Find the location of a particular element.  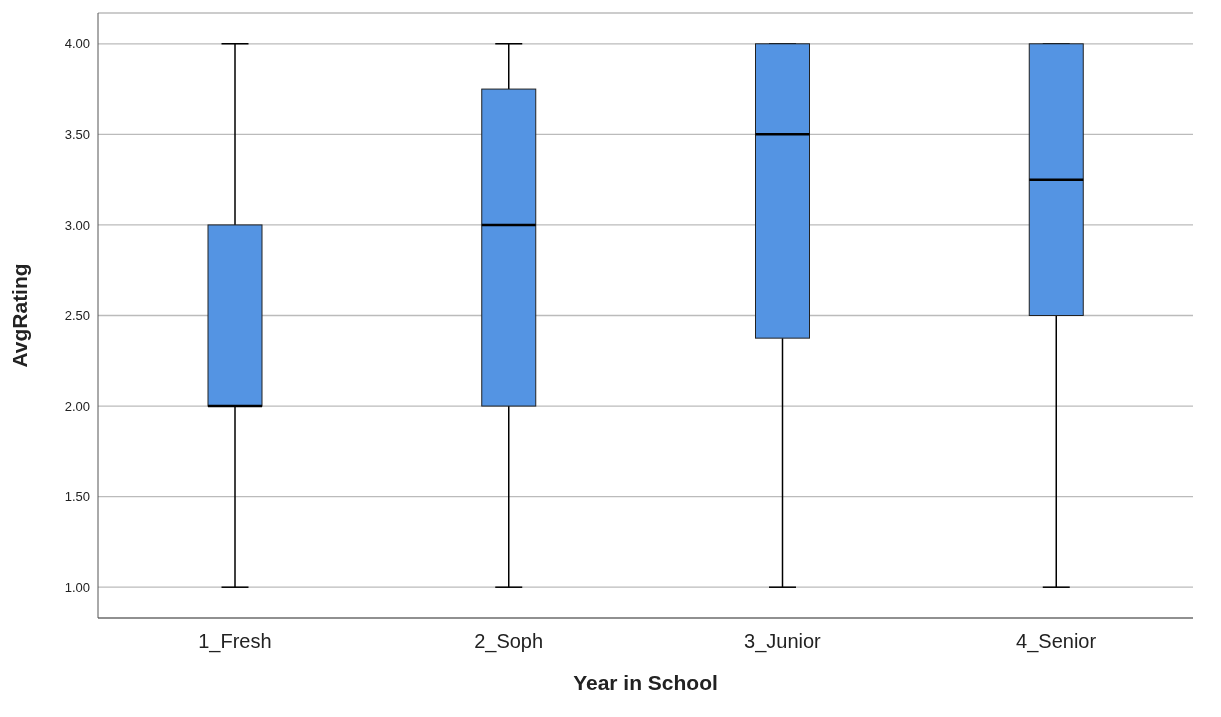

y-axis-title: AvgRating is located at coordinates (20, 315).